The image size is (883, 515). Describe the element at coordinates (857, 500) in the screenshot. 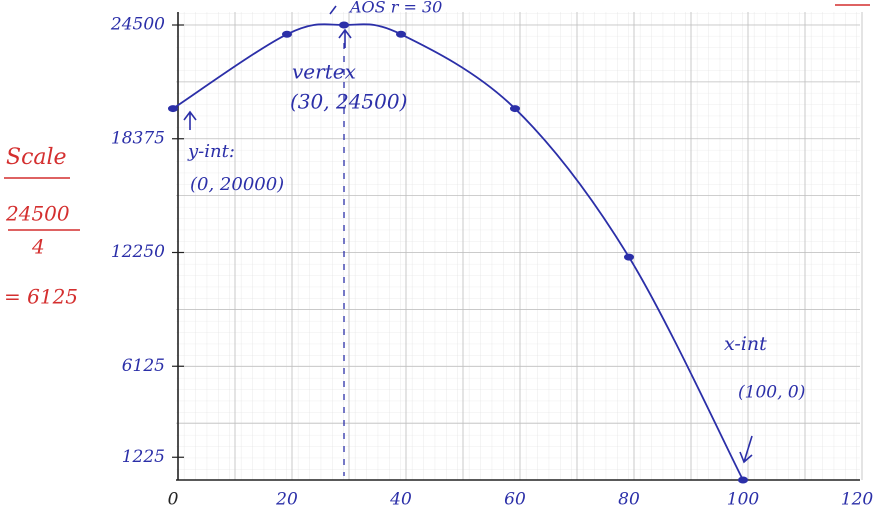

I see `x-tick-label: 120` at that location.